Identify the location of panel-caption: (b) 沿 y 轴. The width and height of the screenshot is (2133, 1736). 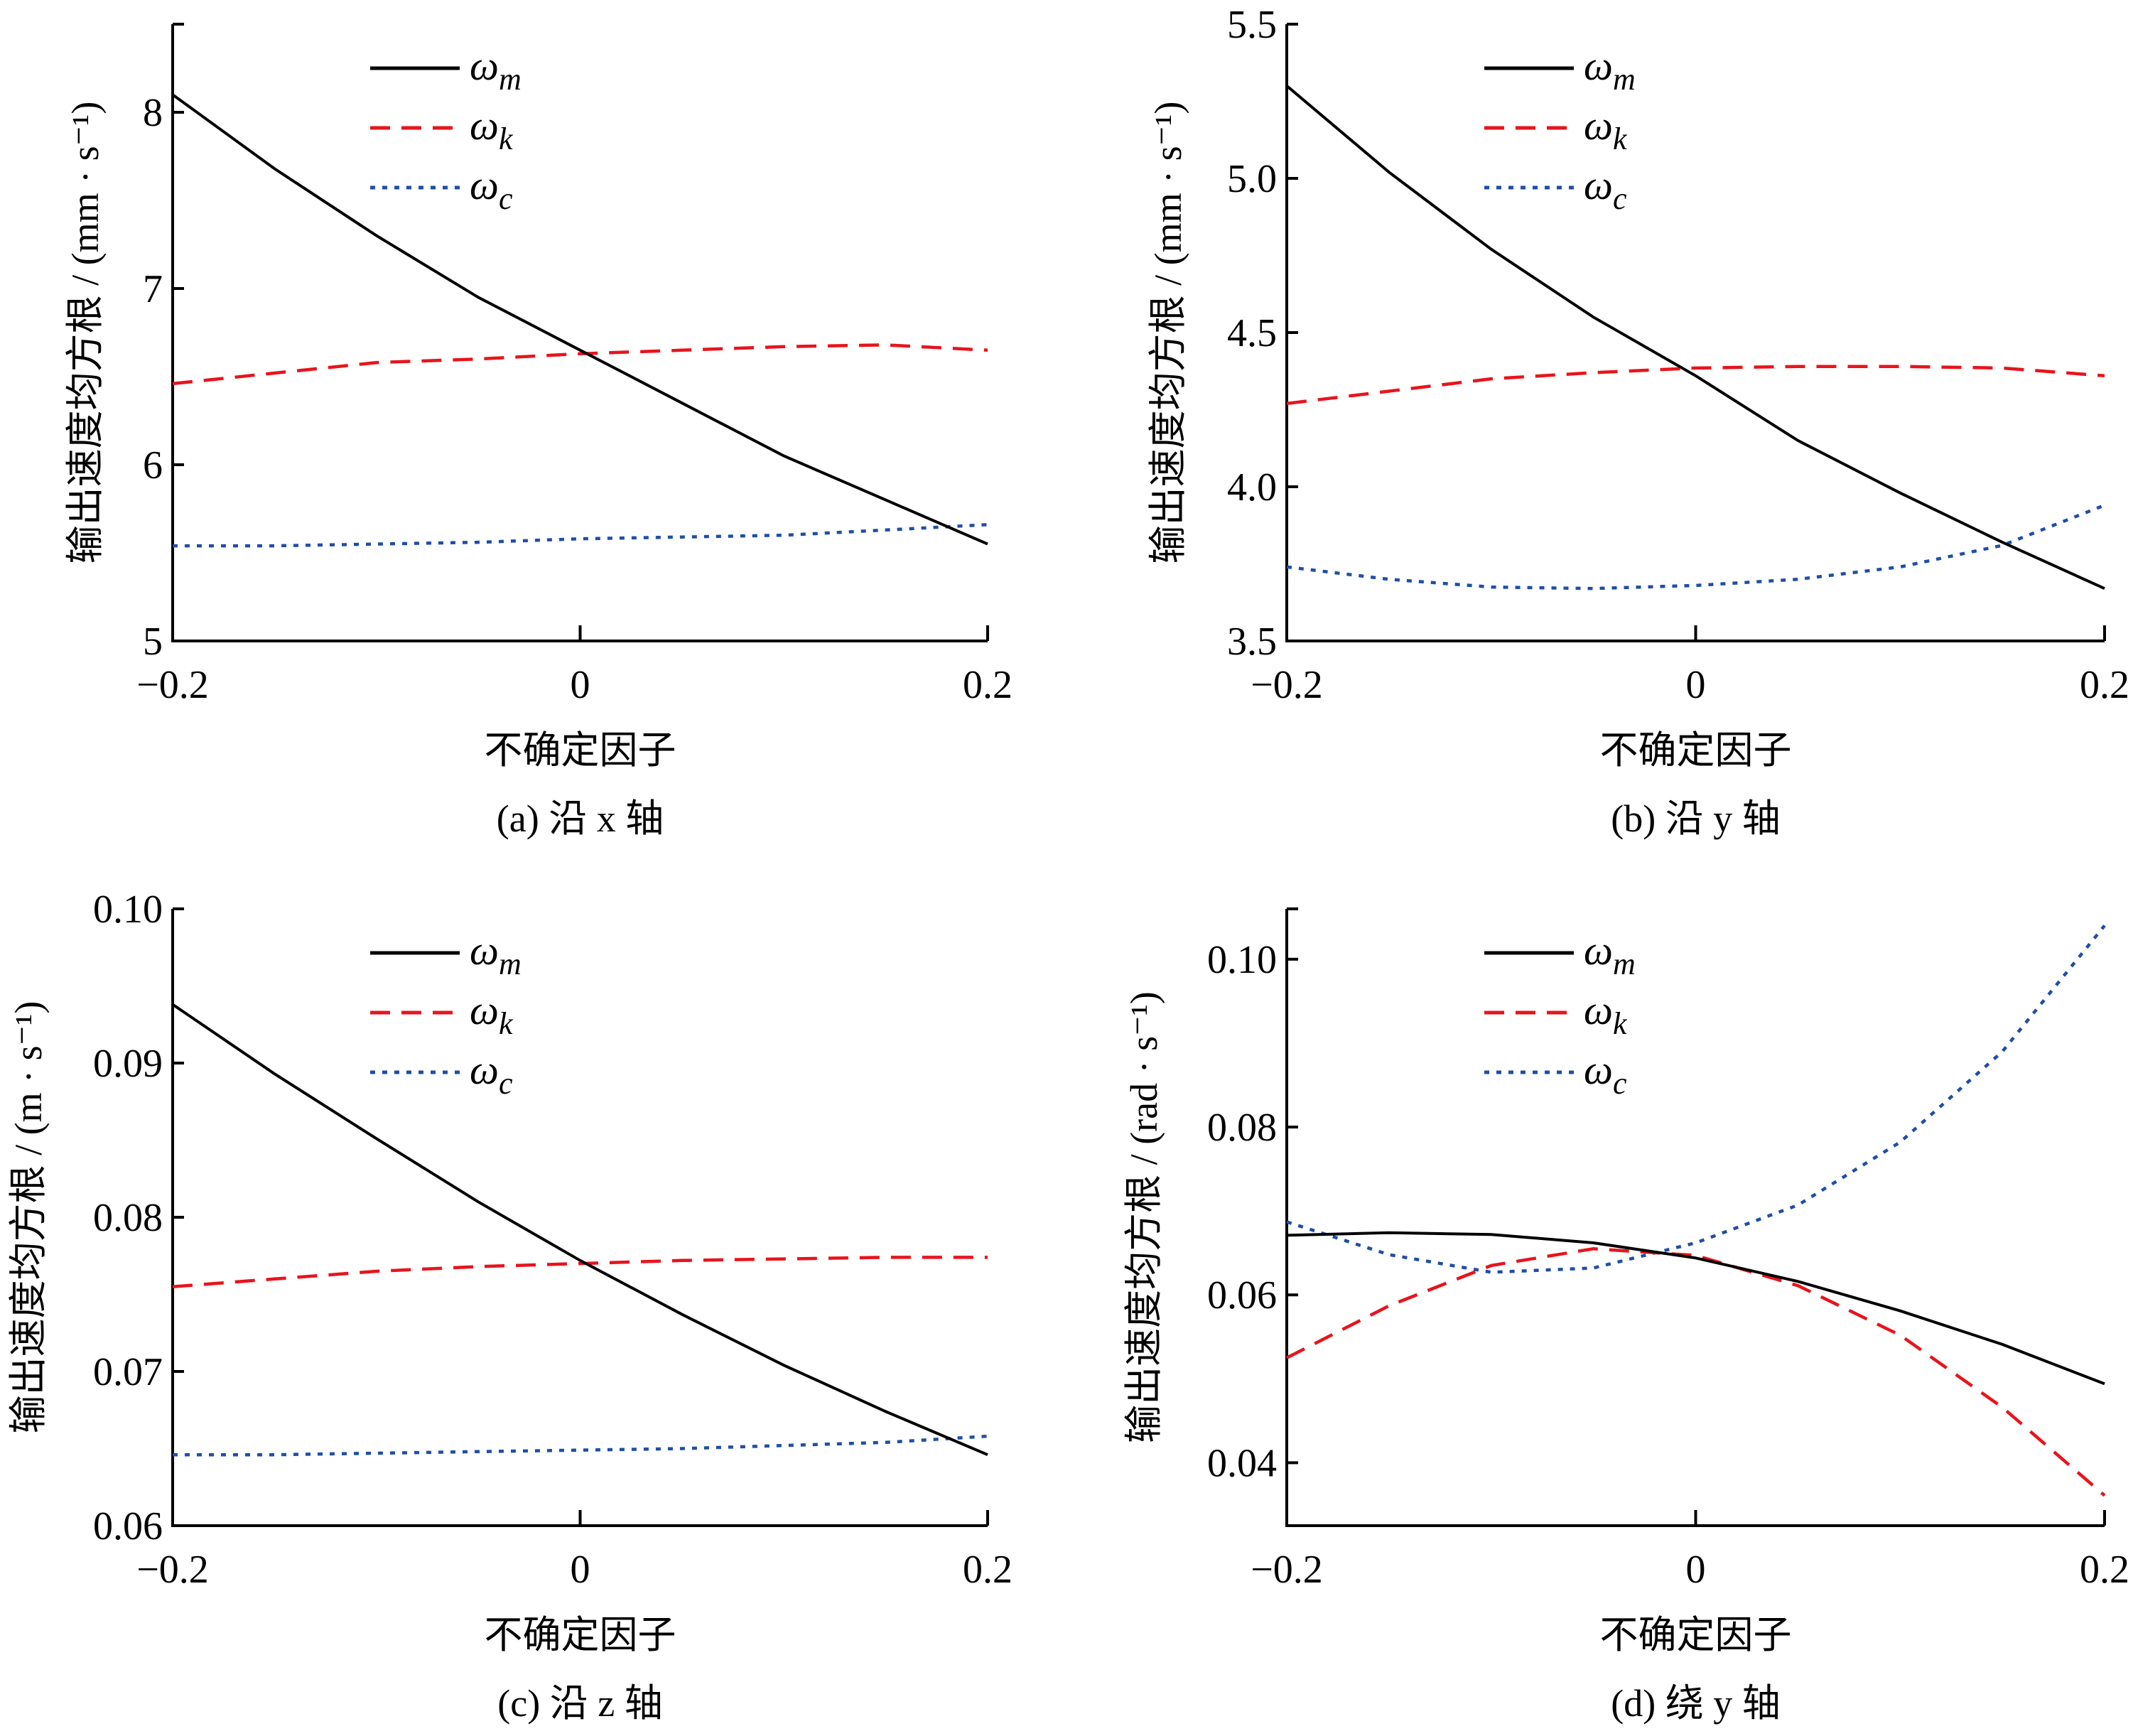
(1695, 819).